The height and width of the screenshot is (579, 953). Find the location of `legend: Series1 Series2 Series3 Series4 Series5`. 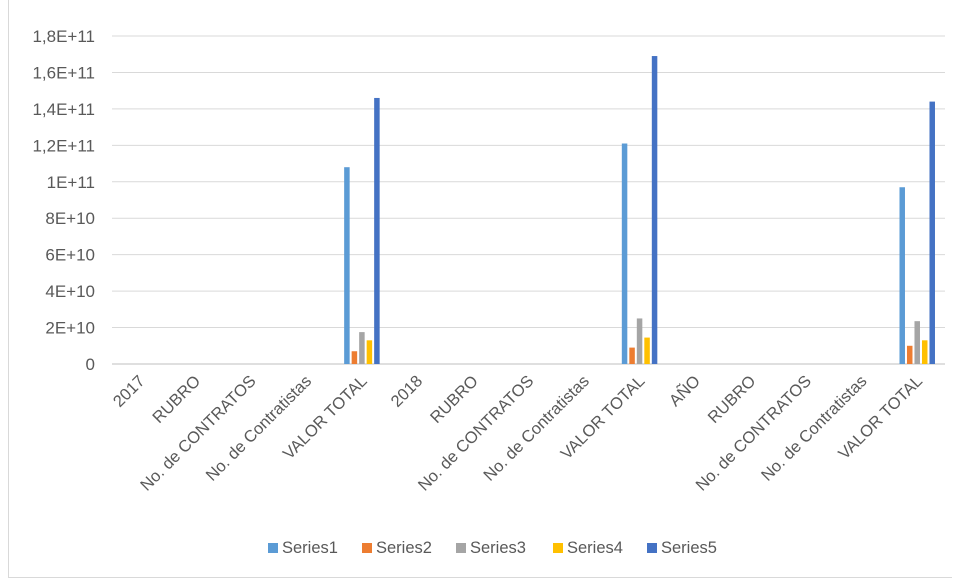

legend: Series1 Series2 Series3 Series4 Series5 is located at coordinates (492, 548).